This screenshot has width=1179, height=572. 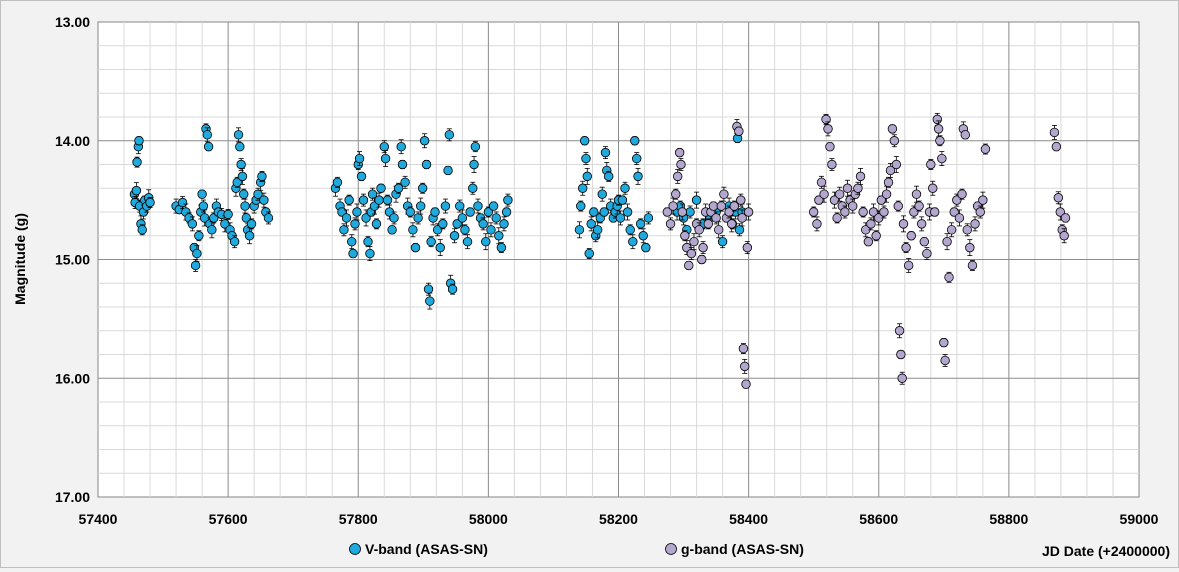 I want to click on legend-label-g-band: g-band (ASAS-SN), so click(x=742, y=549).